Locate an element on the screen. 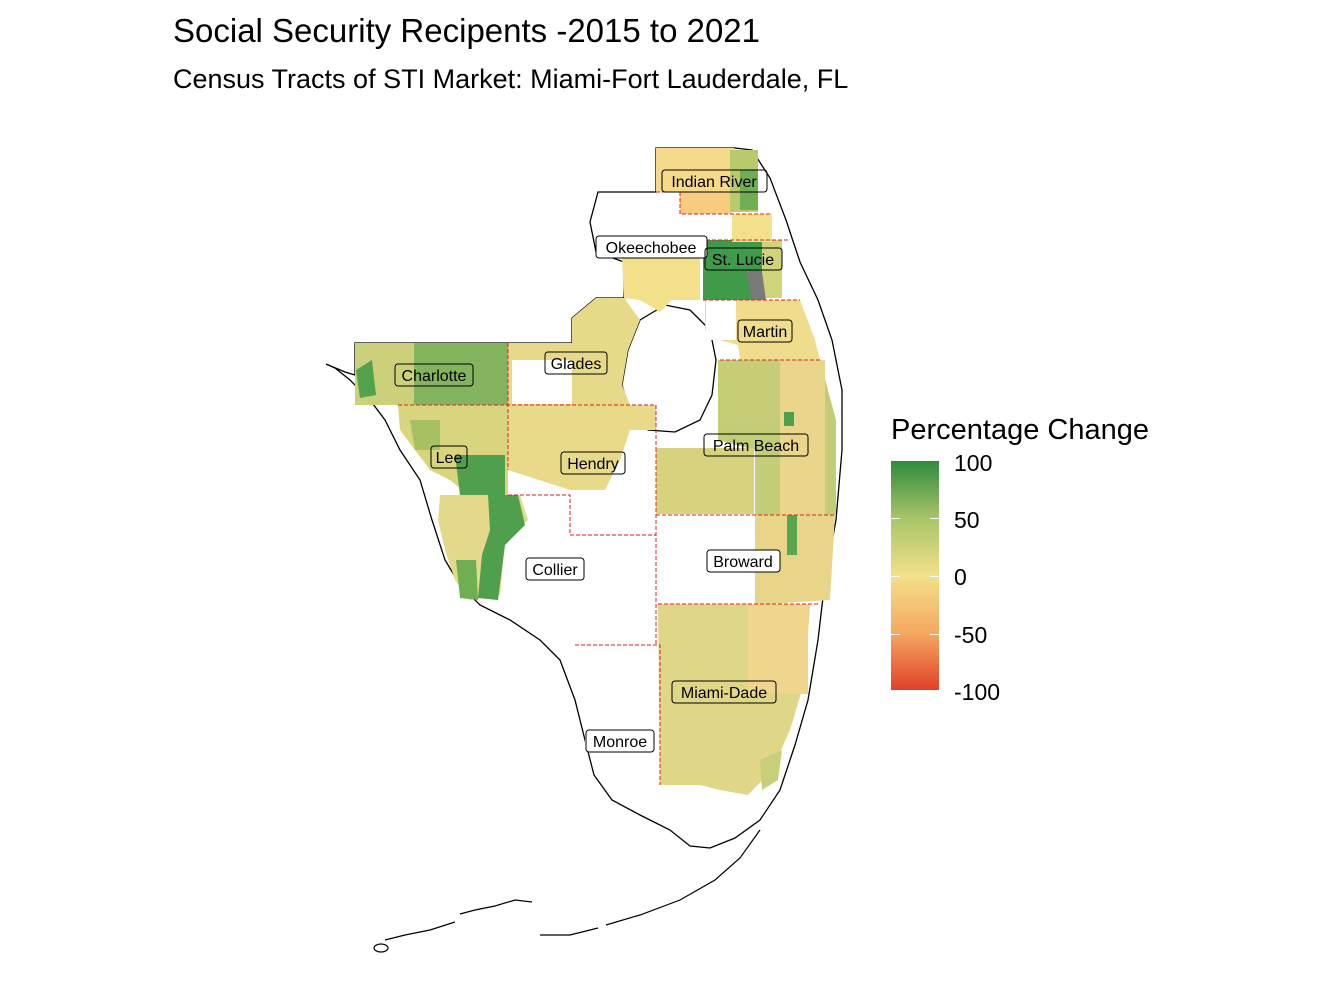  label-st-lucie: St. Lucie is located at coordinates (743, 259).